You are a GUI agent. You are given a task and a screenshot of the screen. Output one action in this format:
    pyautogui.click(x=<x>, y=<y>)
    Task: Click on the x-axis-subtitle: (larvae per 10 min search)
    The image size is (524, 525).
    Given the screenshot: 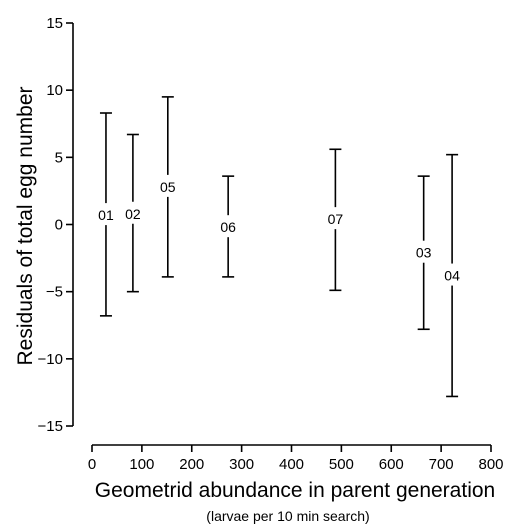 What is the action you would take?
    pyautogui.click(x=287, y=516)
    